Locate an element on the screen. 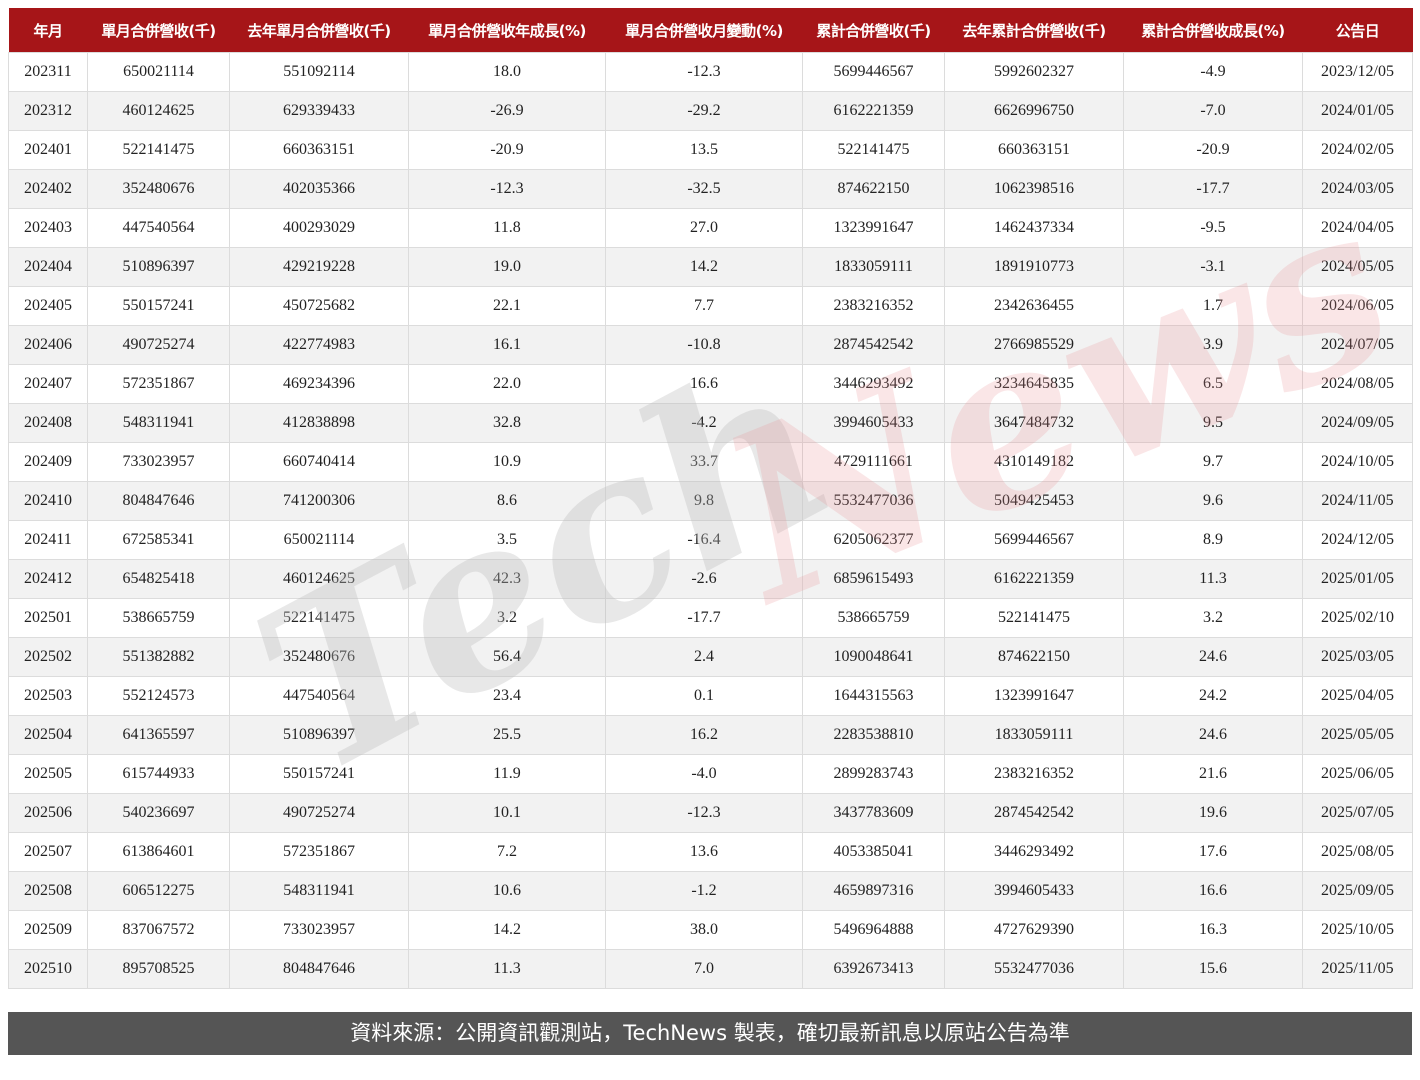 The height and width of the screenshot is (1080, 1420). table-cell: 16.3 is located at coordinates (1213, 930).